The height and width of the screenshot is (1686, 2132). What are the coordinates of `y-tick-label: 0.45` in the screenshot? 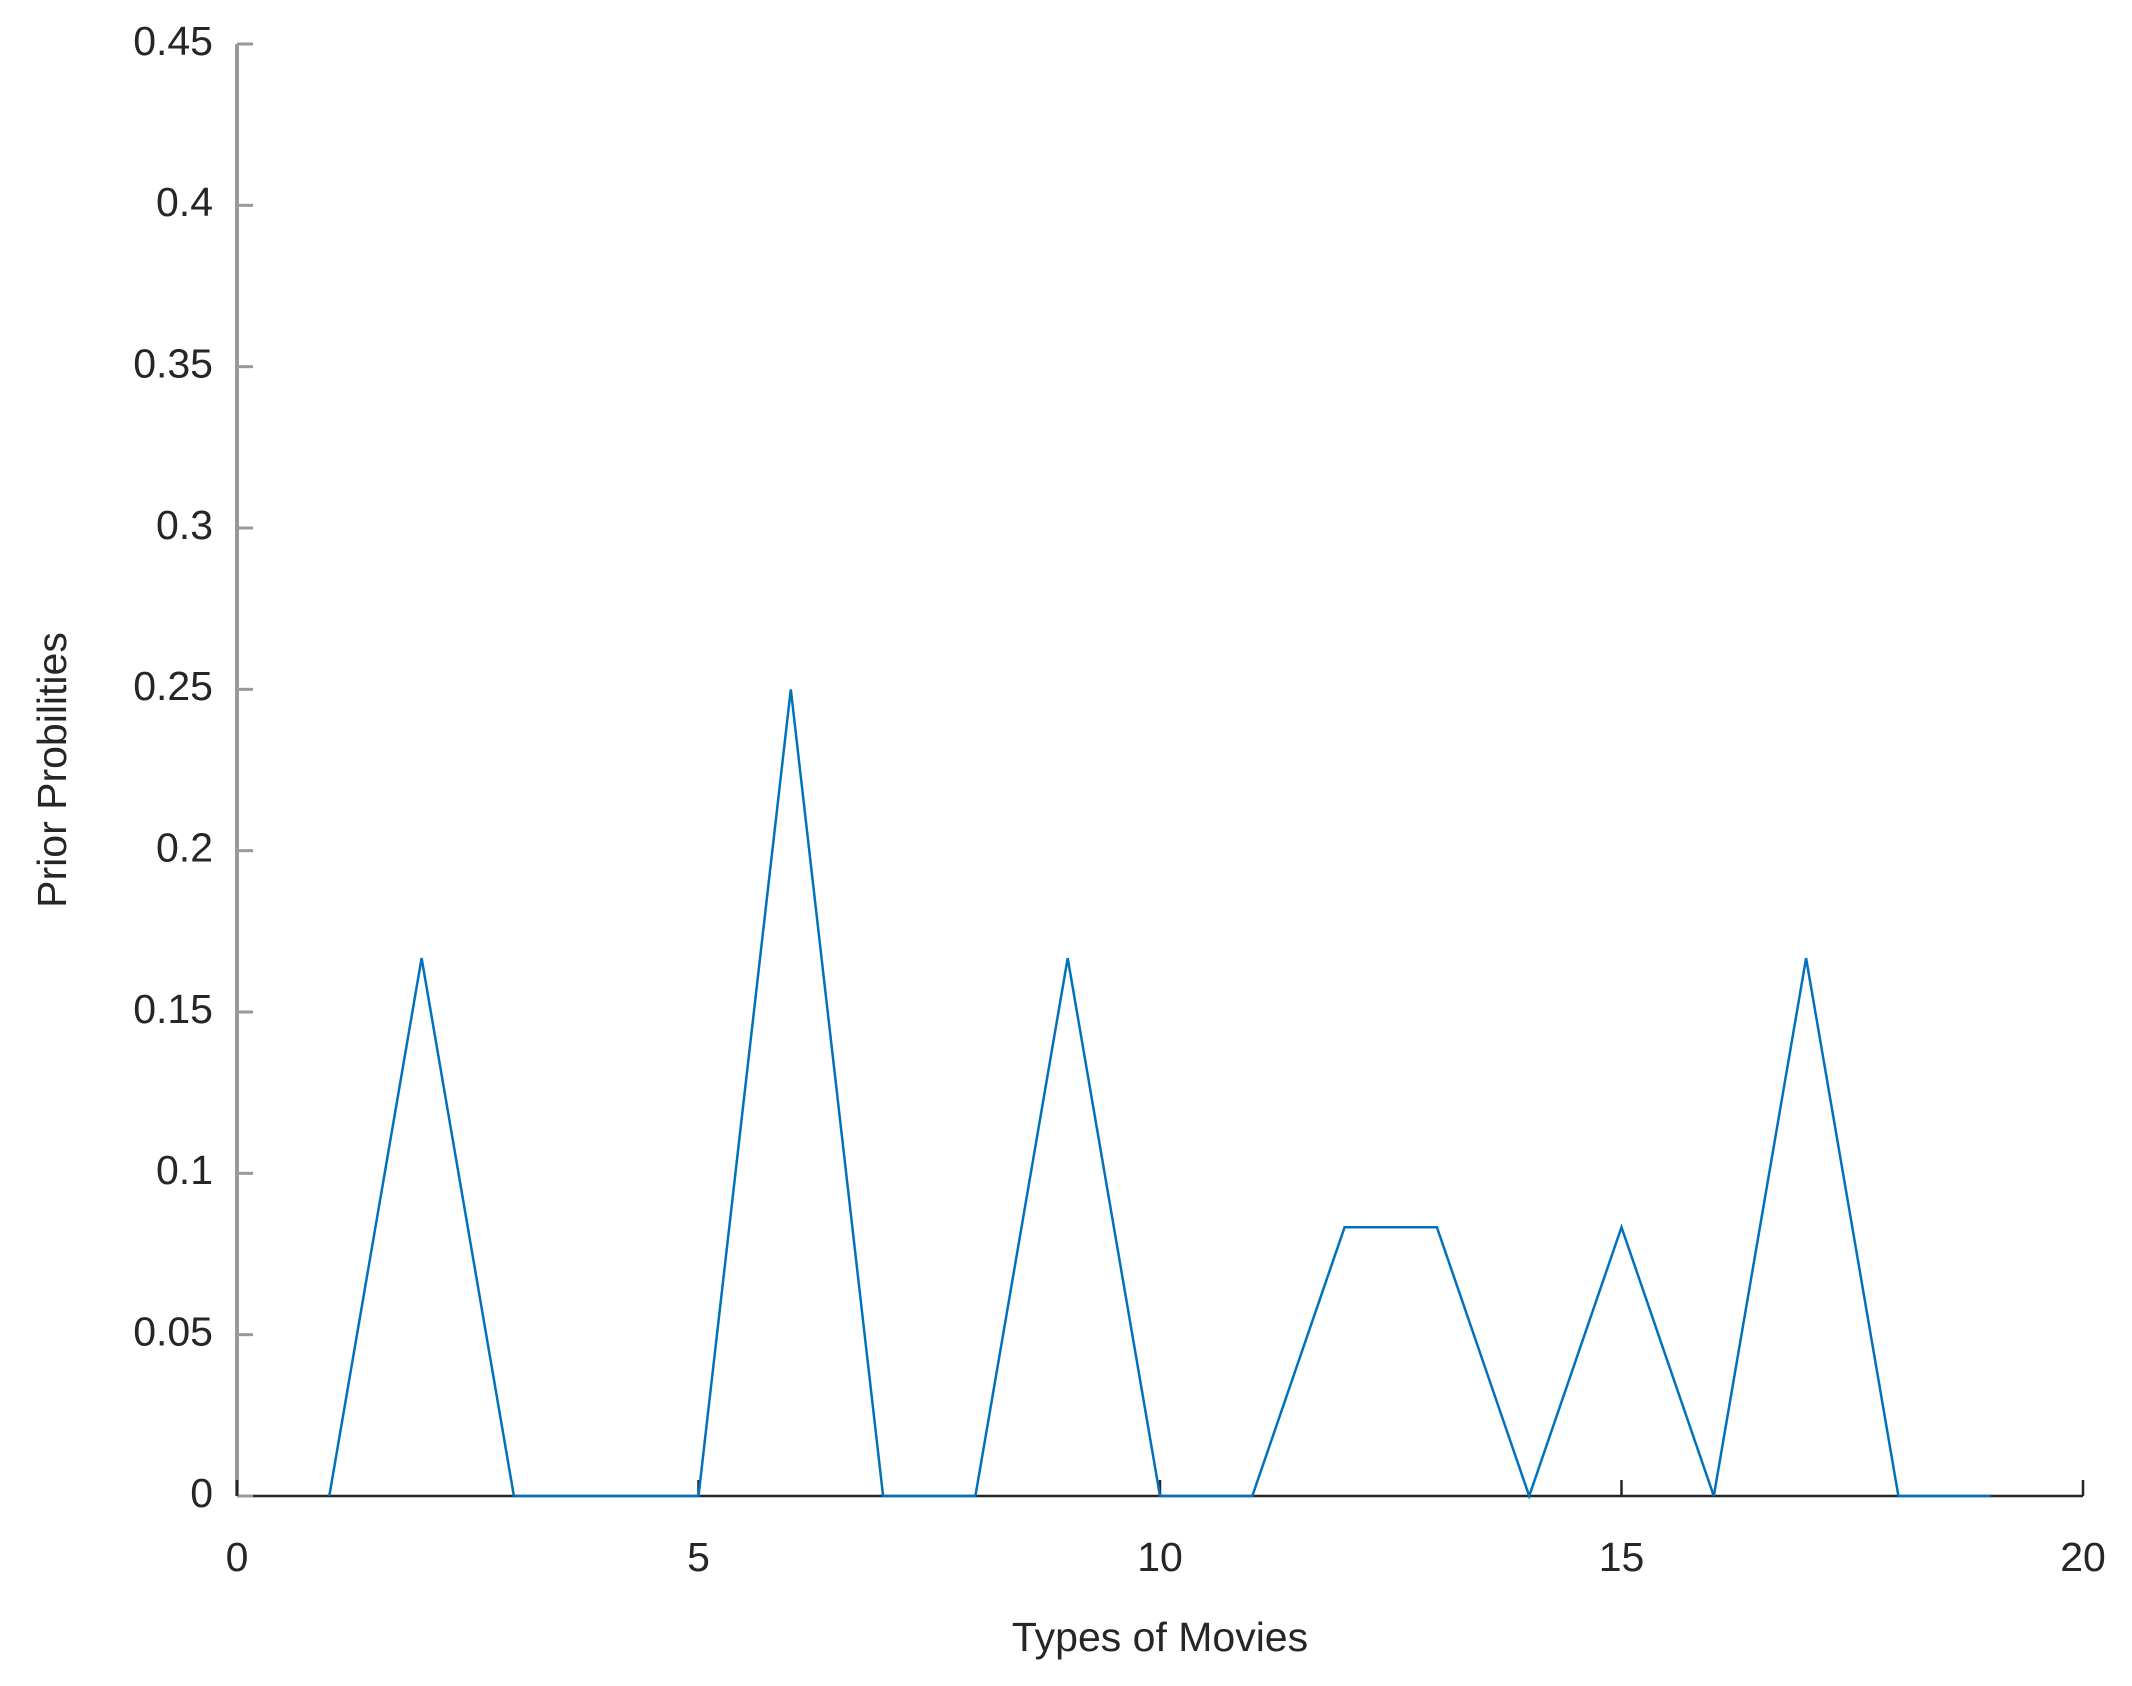 It's located at (173, 41).